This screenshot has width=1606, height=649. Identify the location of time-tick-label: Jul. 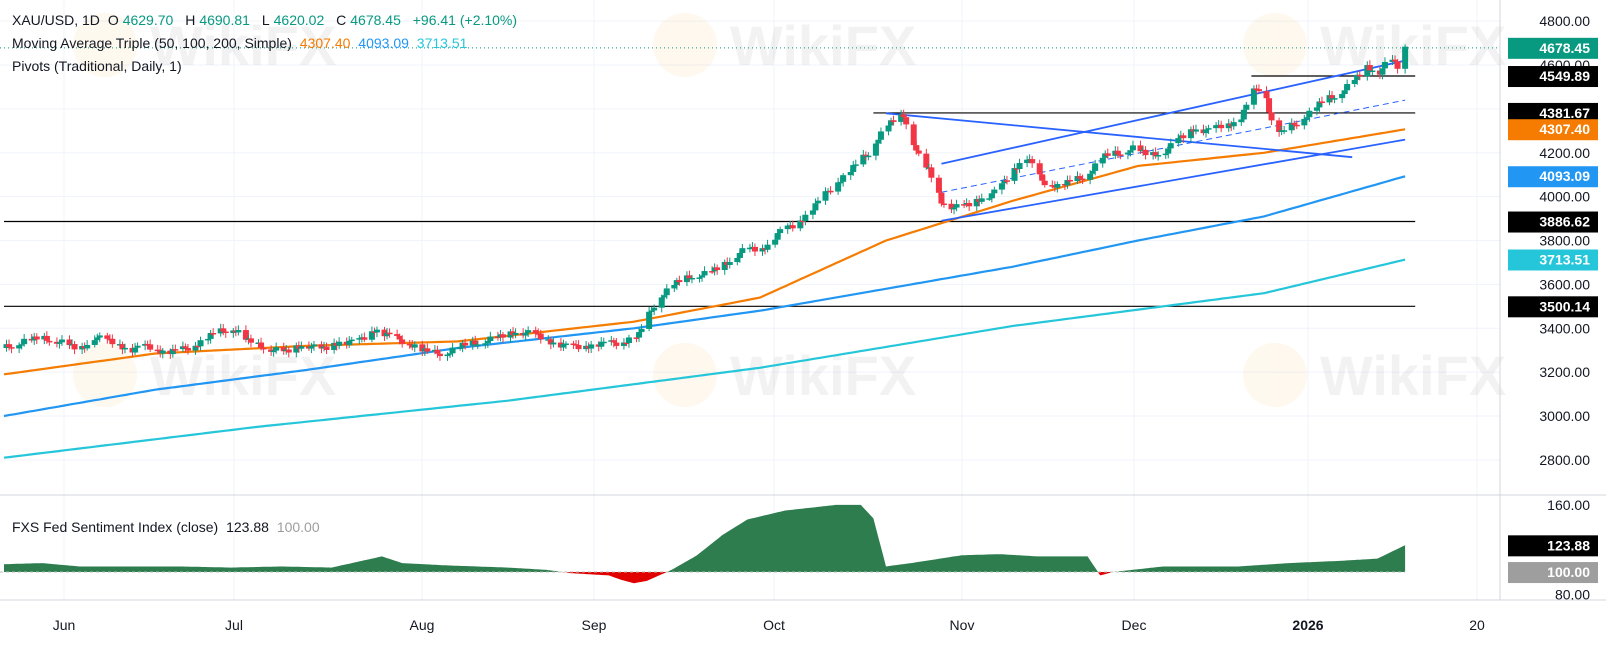
(234, 625).